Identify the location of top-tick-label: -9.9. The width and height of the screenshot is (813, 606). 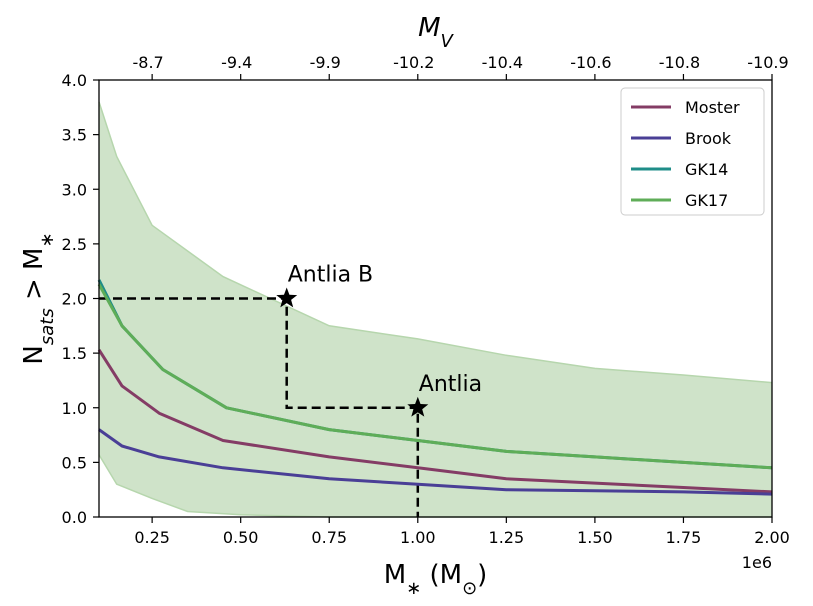
(325, 62).